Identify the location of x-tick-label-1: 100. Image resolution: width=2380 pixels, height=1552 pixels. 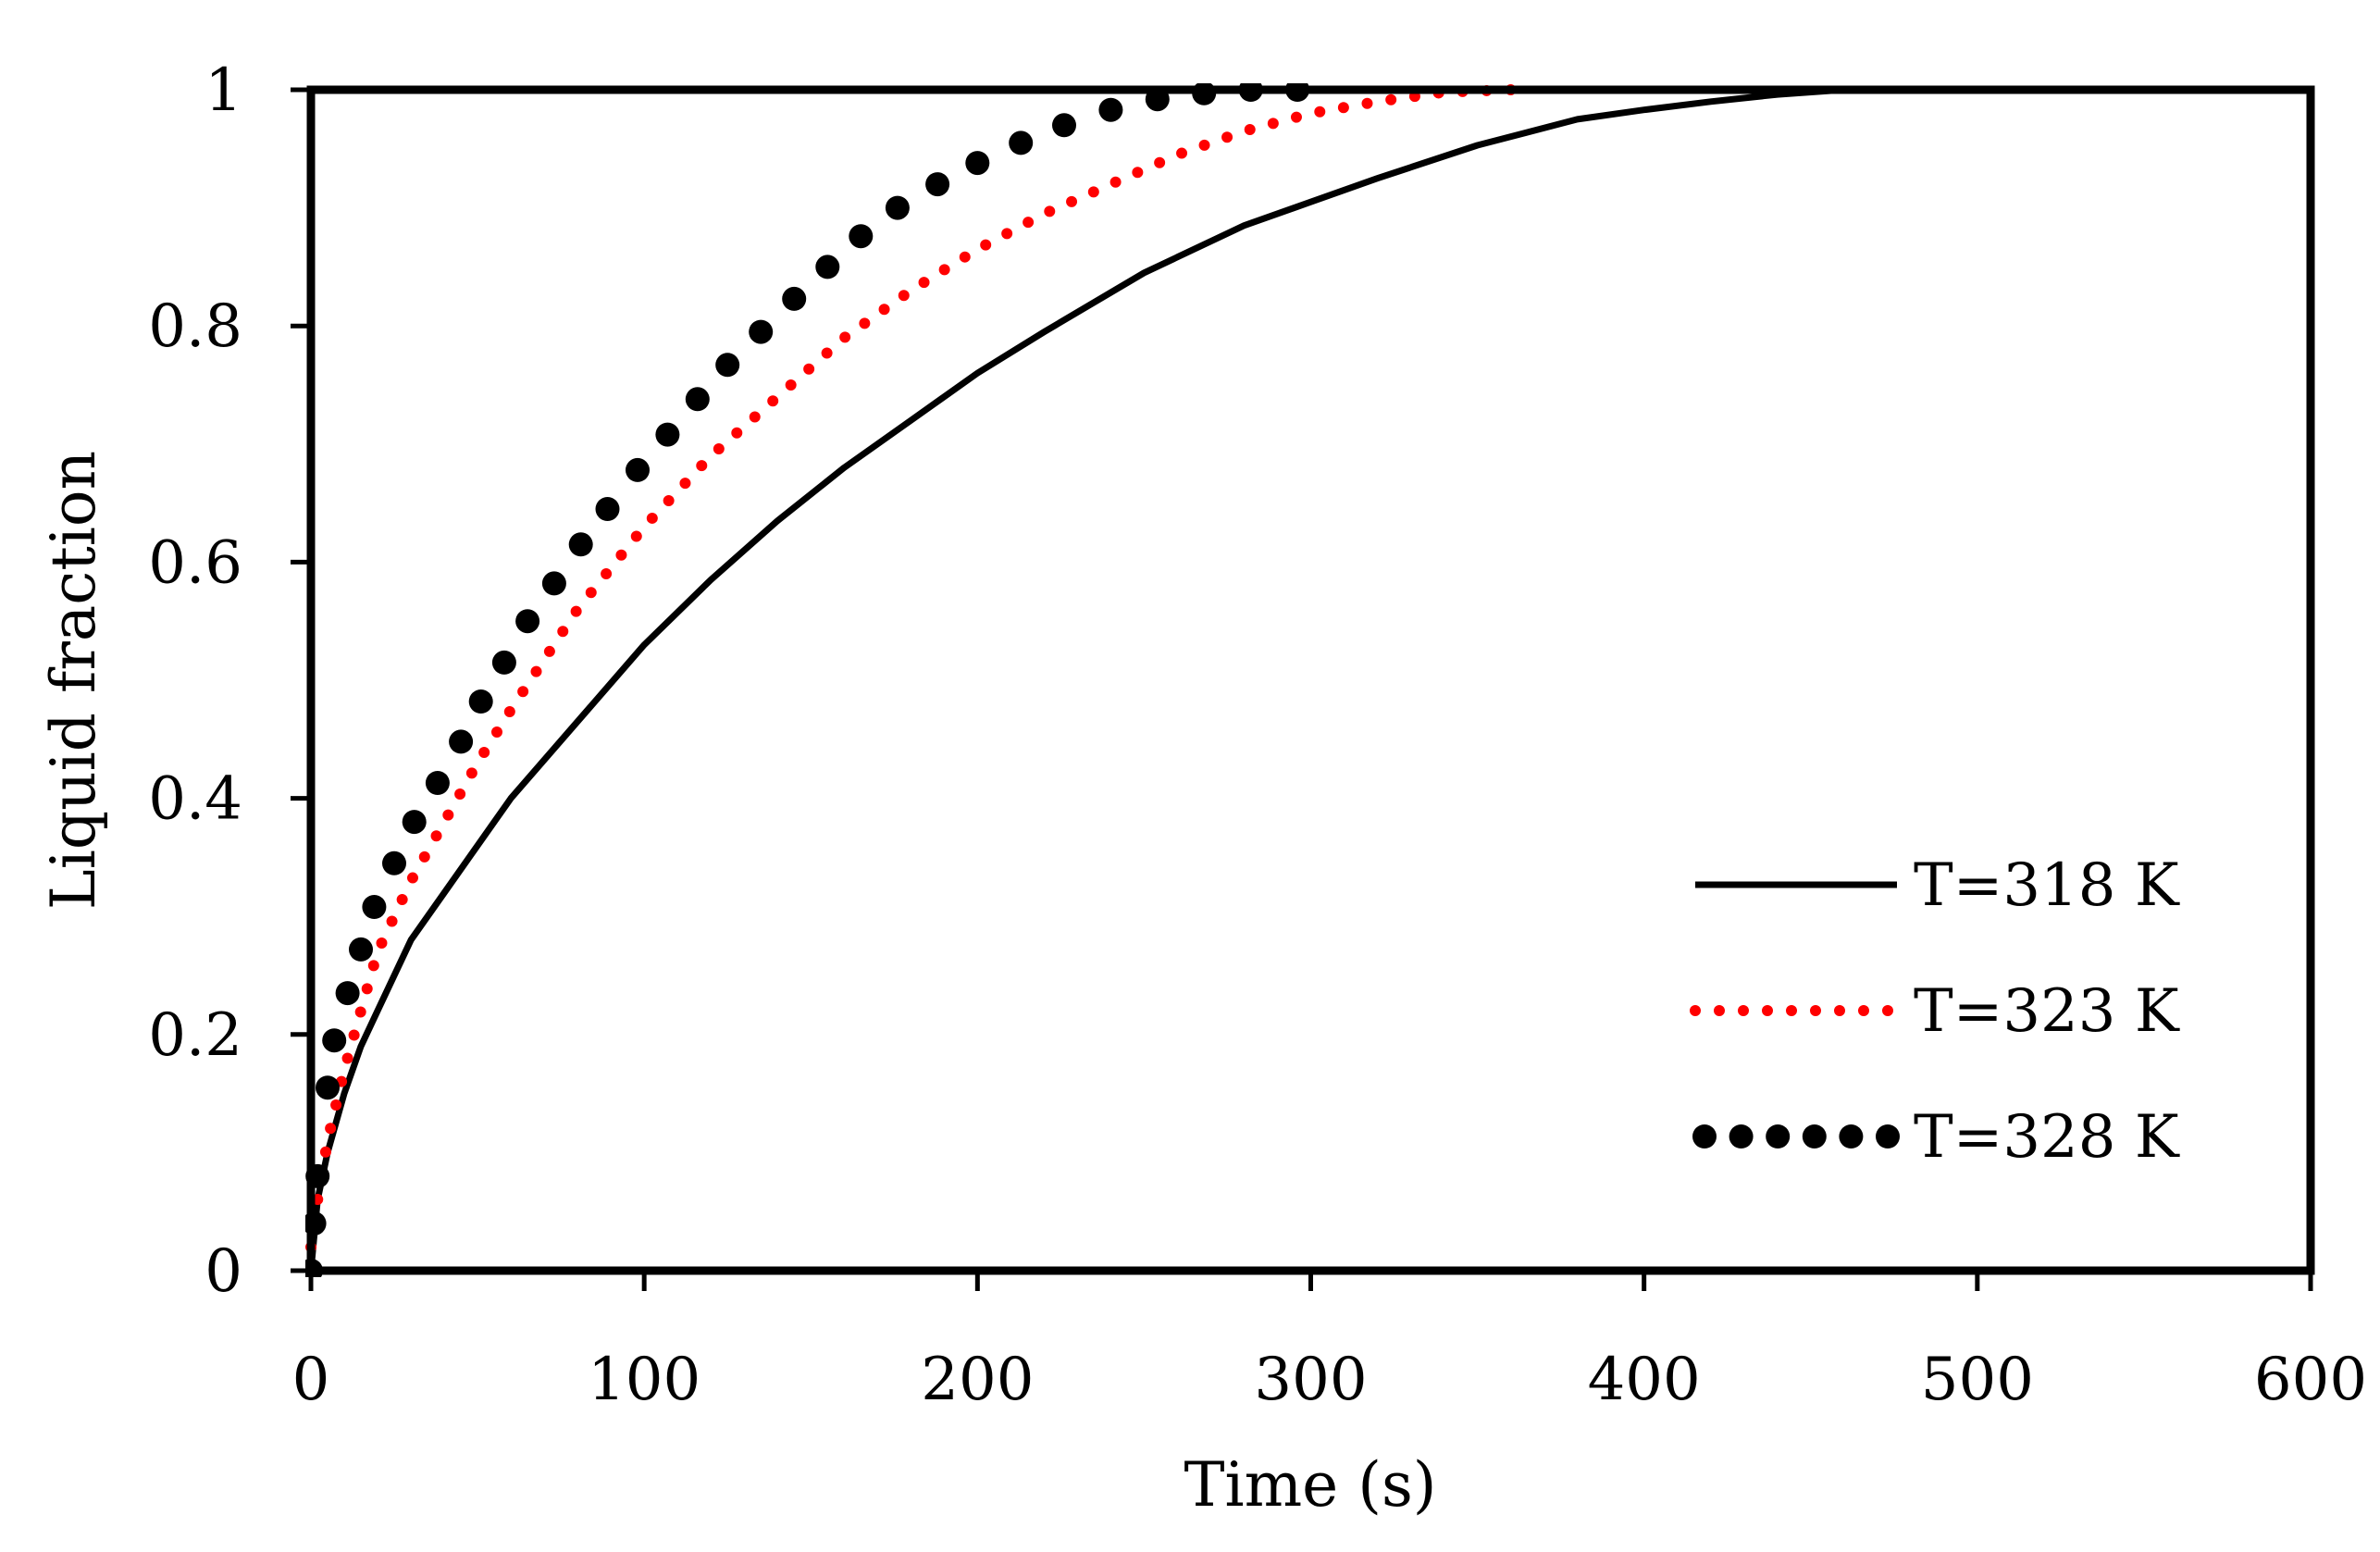
(644, 1380).